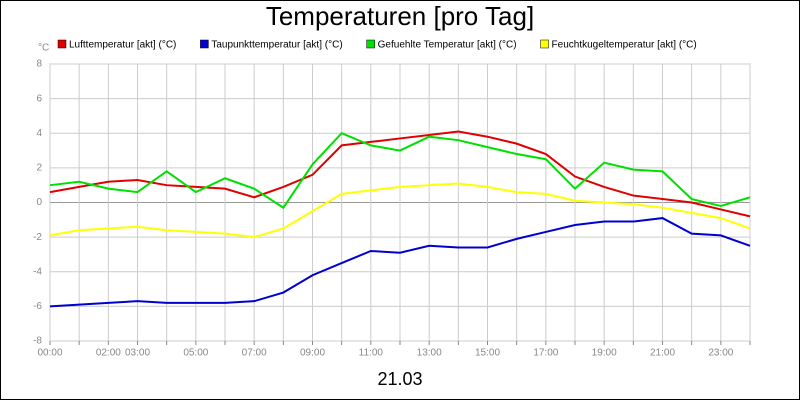  I want to click on x-tick-label: 21:00, so click(662, 353).